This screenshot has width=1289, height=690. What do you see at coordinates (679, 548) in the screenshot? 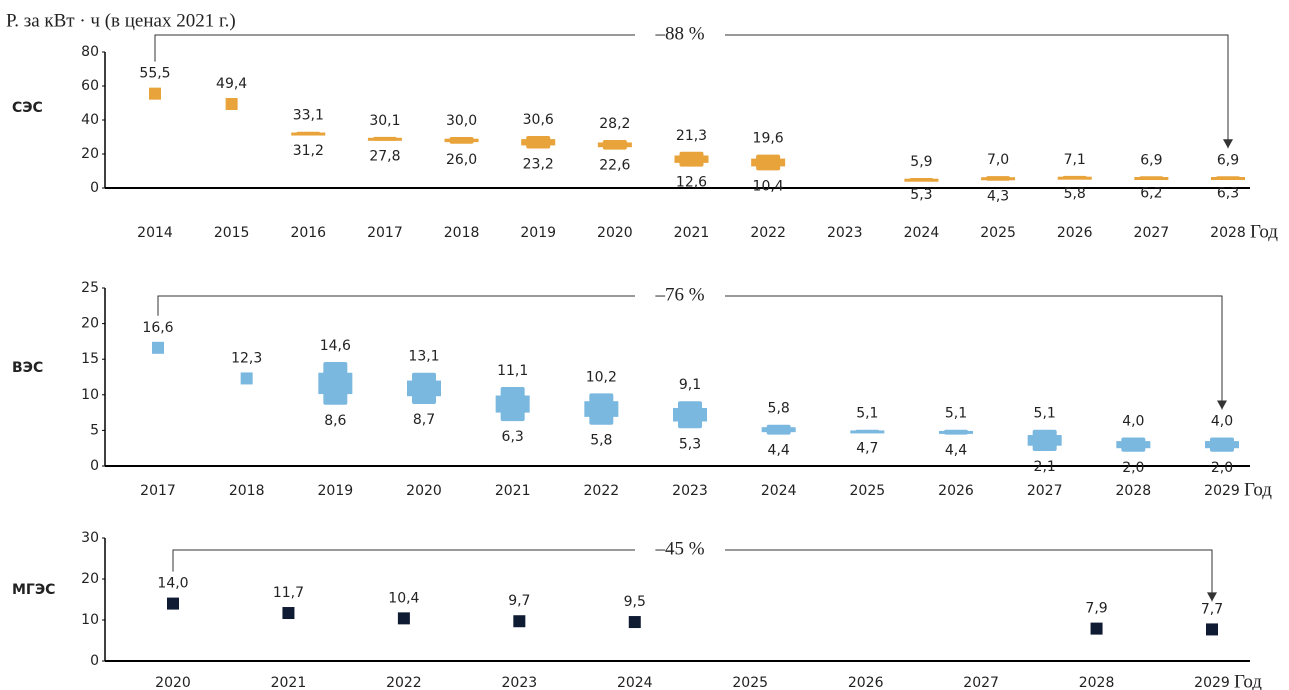
I see `annotation: –45 %` at bounding box center [679, 548].